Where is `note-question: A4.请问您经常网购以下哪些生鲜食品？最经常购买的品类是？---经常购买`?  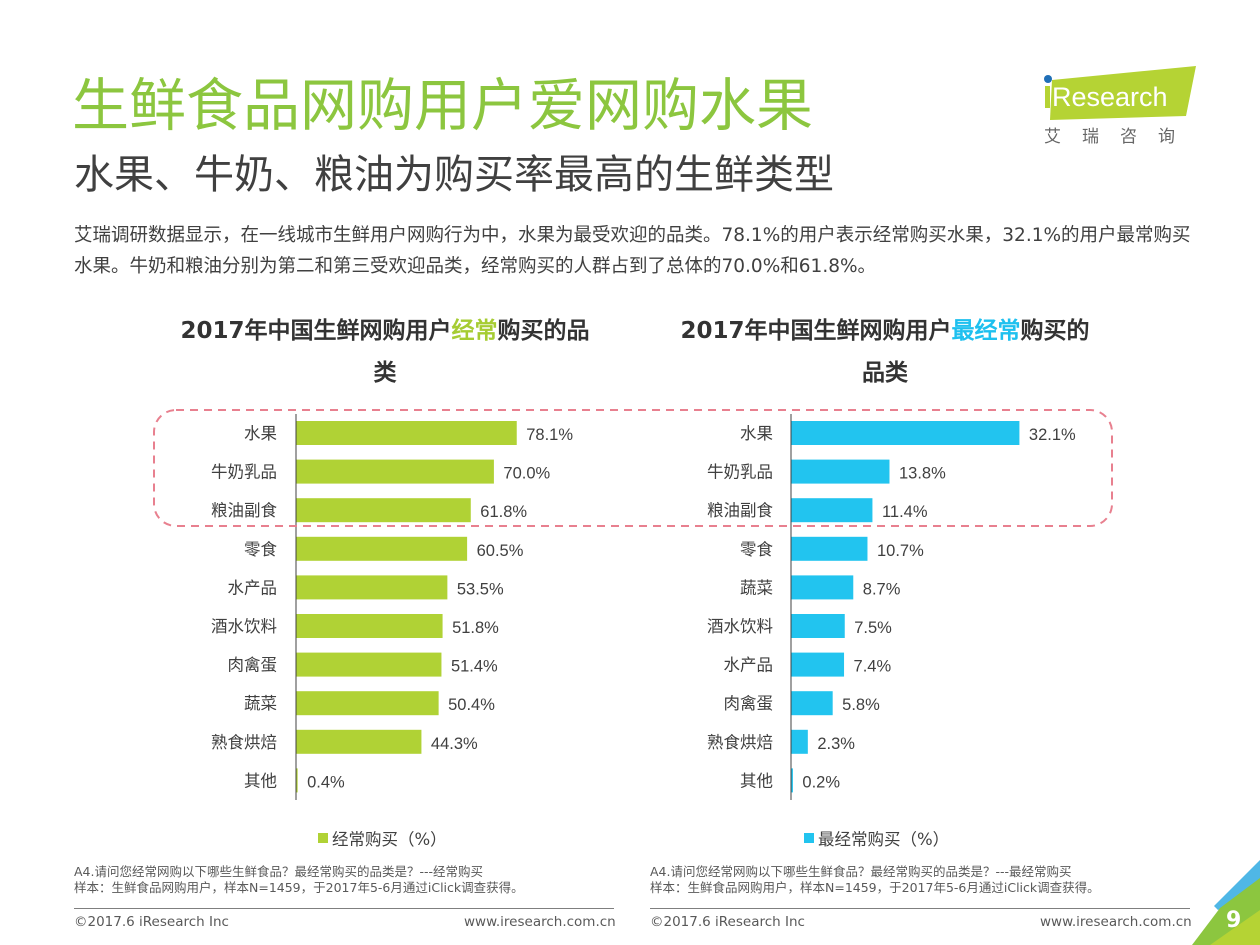
note-question: A4.请问您经常网购以下哪些生鲜食品？最经常购买的品类是？---经常购买 is located at coordinates (279, 871).